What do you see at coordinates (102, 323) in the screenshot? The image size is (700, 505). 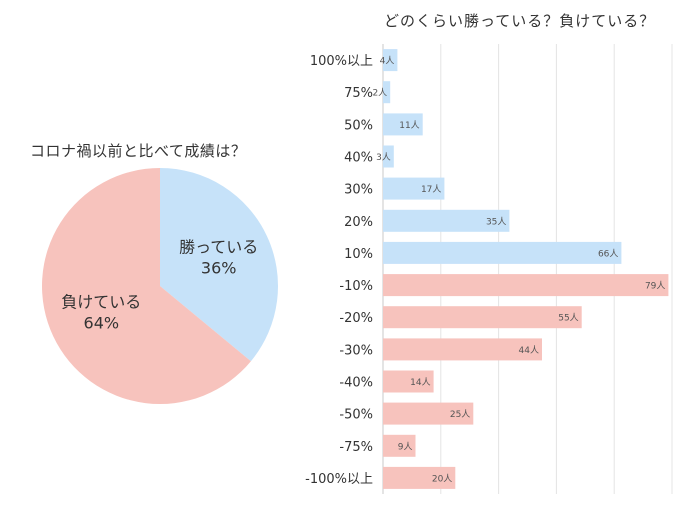 I see `pie-slice-value: 64%` at bounding box center [102, 323].